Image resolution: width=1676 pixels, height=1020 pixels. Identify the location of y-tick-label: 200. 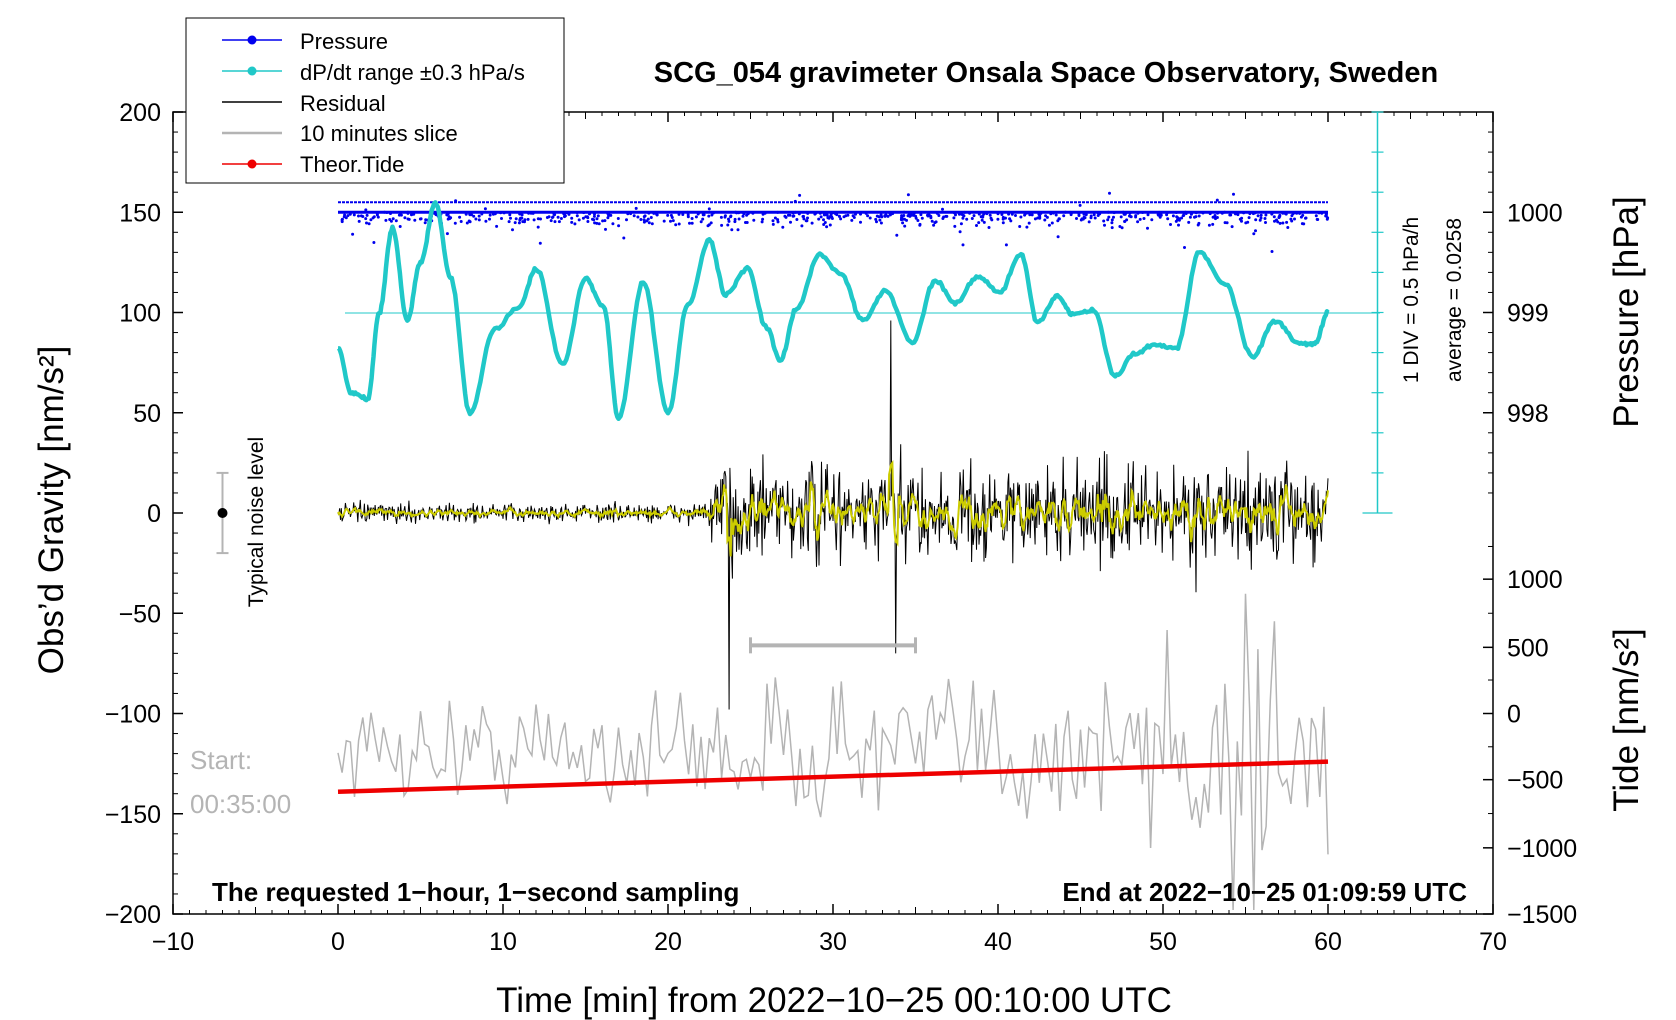
(140, 113).